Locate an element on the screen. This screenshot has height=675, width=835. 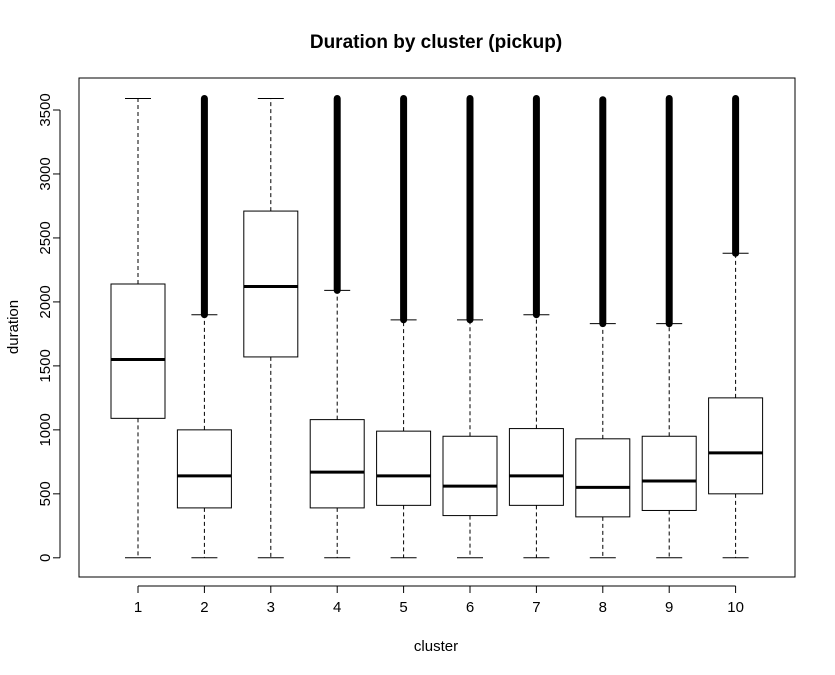
x-tick-label: 1 is located at coordinates (138, 607).